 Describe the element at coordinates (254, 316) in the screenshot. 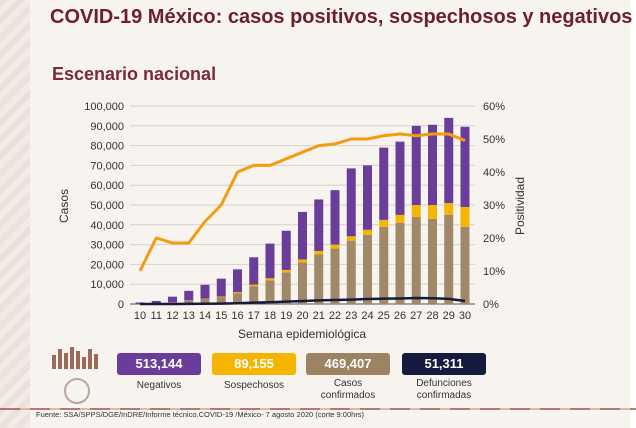

I see `x-tick-label: 17` at that location.